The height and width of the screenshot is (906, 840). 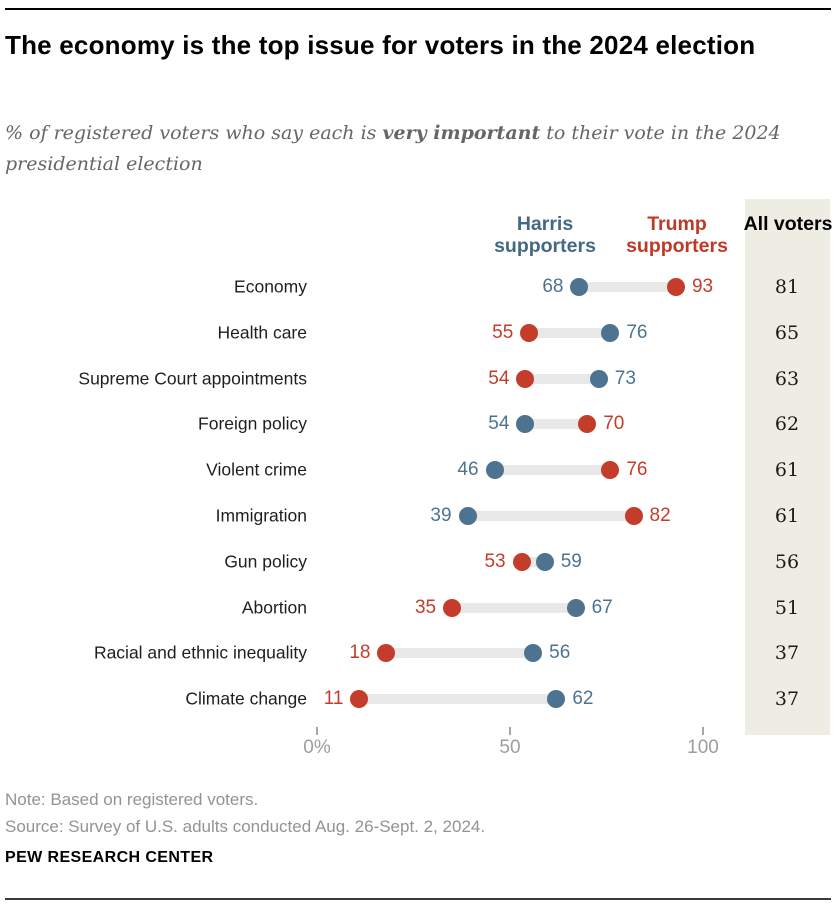 I want to click on category-label: Abortion, so click(x=274, y=607).